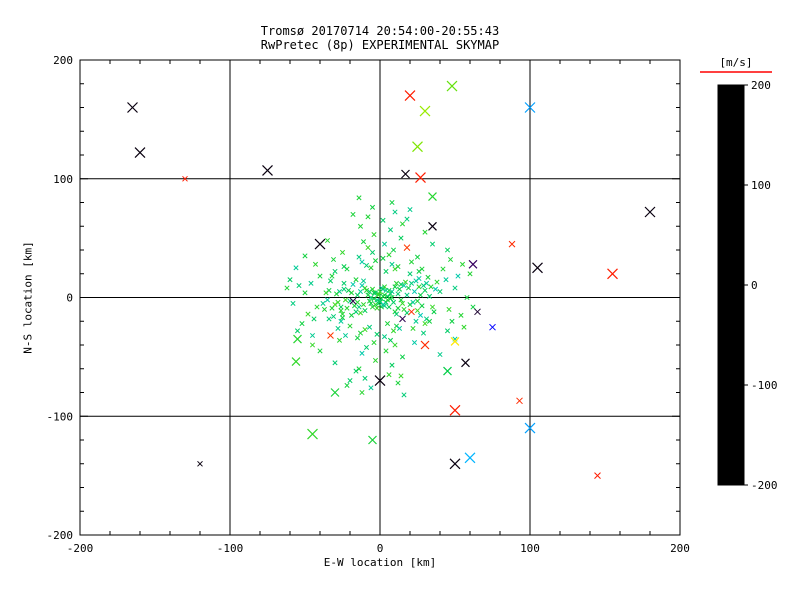  What do you see at coordinates (761, 185) in the screenshot?
I see `colorbar-tick-label: 100` at bounding box center [761, 185].